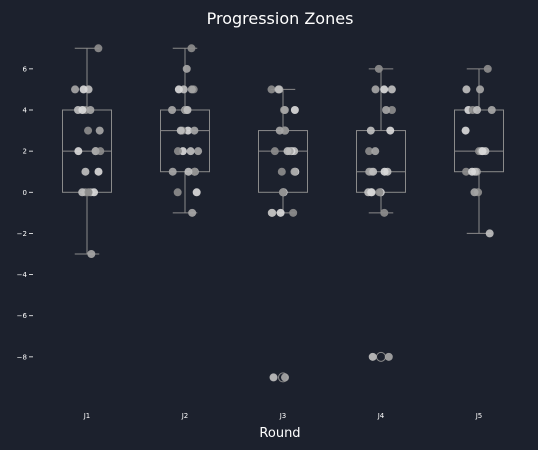  What do you see at coordinates (22, 234) in the screenshot?
I see `y-tick-label: −2` at bounding box center [22, 234].